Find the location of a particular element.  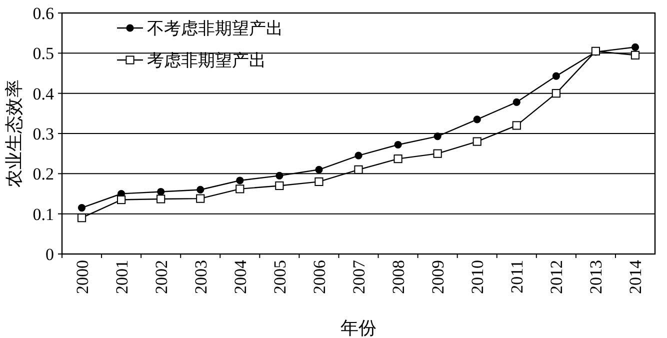

x-tick-label: 2014 is located at coordinates (636, 277).